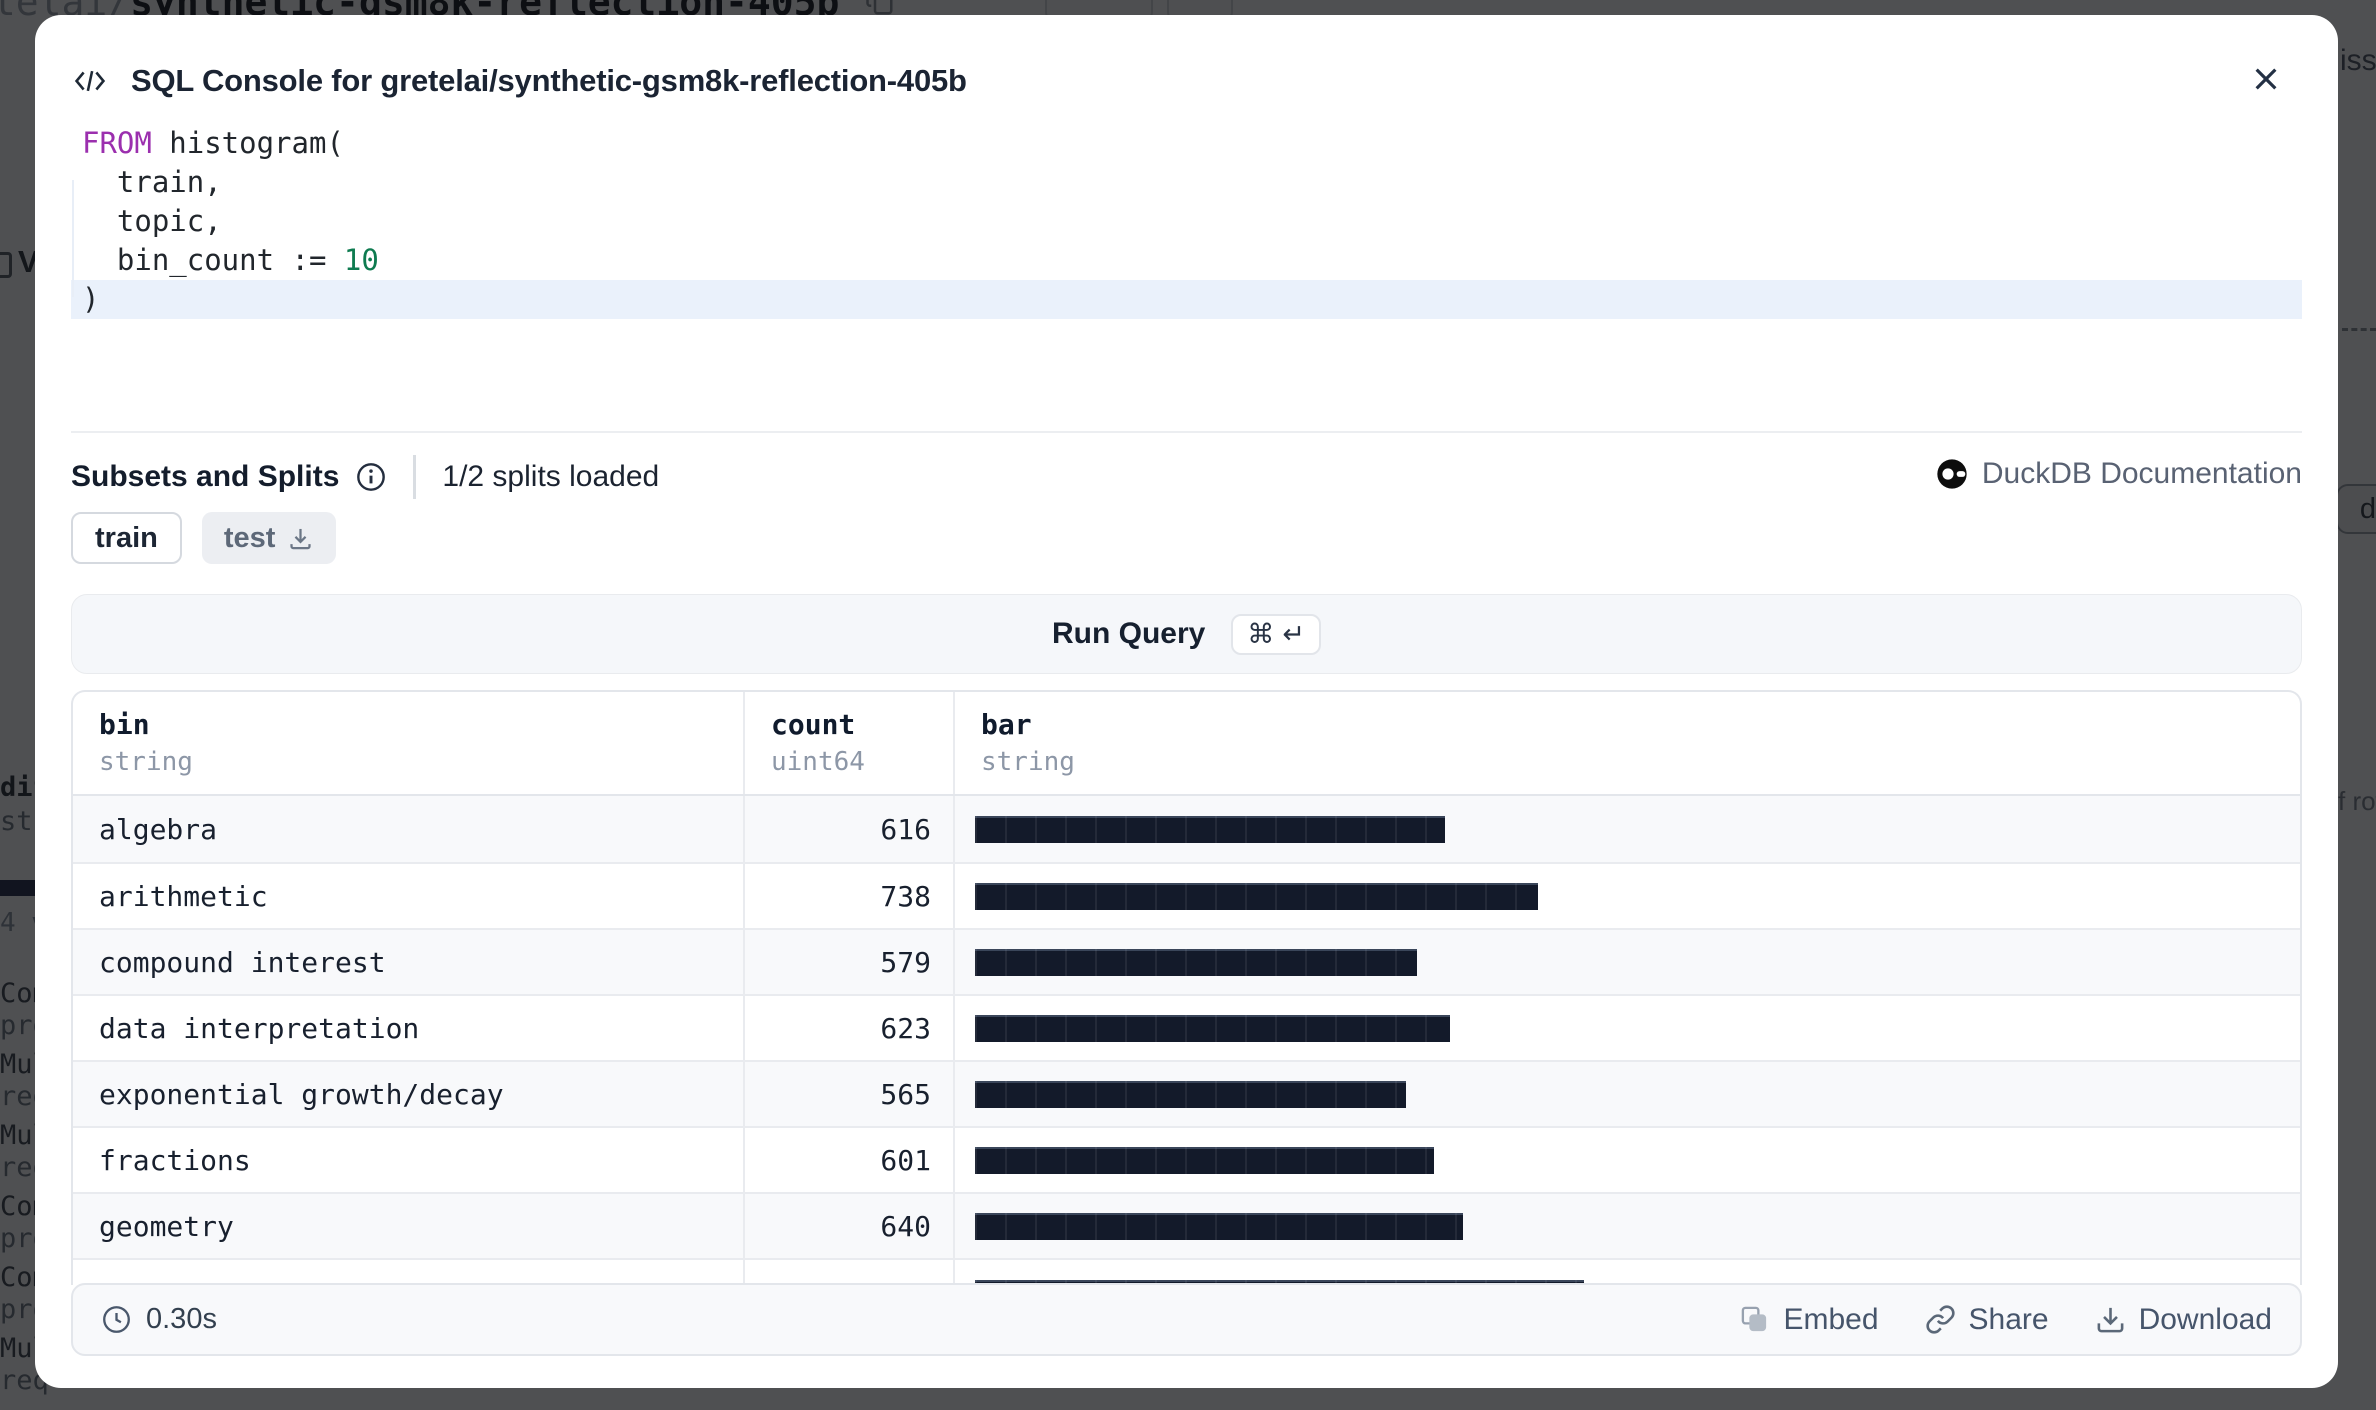 Image resolution: width=2376 pixels, height=1410 pixels. Describe the element at coordinates (848, 743) in the screenshot. I see `column-header-count: count uint64` at that location.